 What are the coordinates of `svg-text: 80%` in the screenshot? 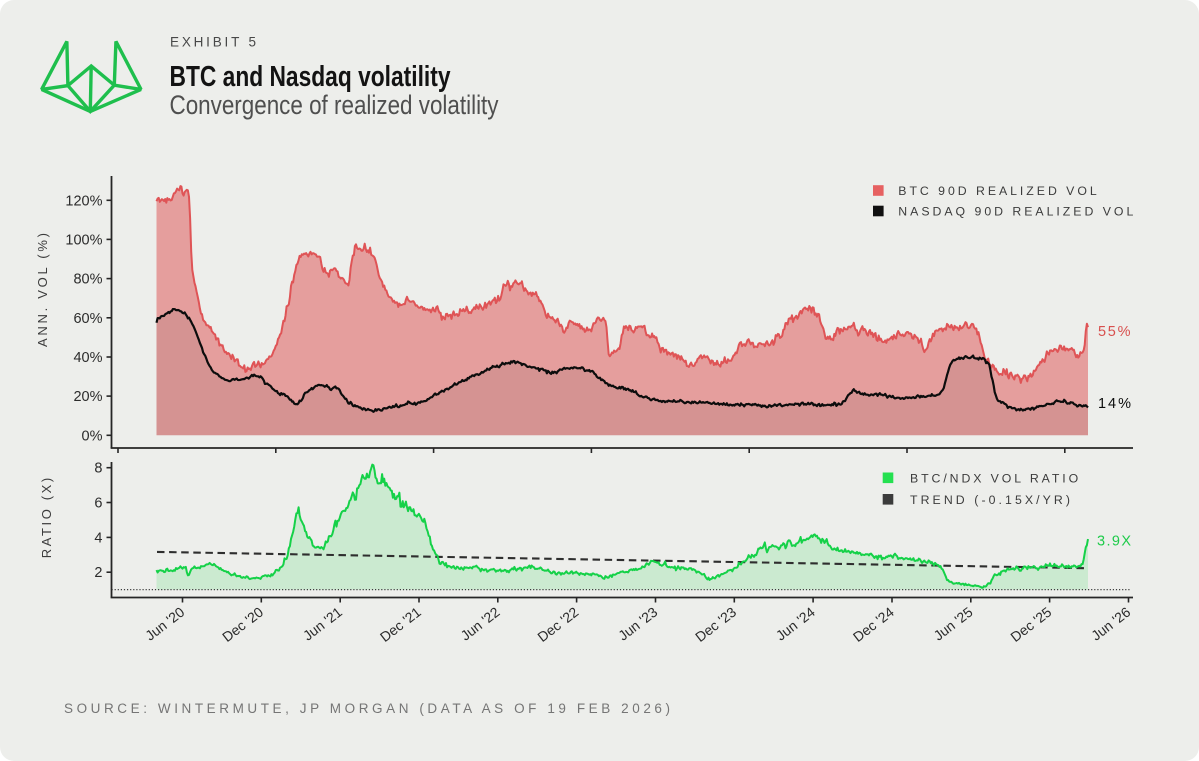 It's located at (87, 280).